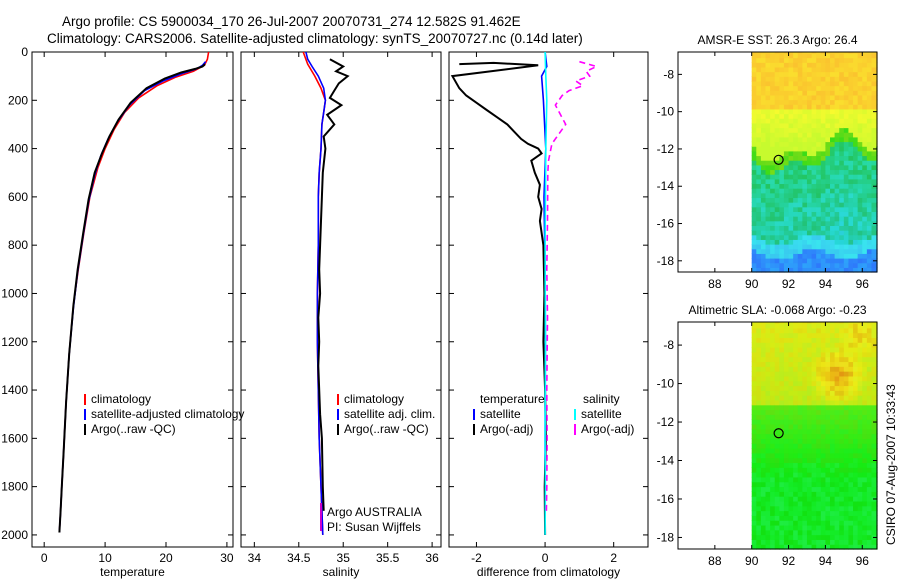  Describe the element at coordinates (777, 40) in the screenshot. I see `sst-map-title: AMSR-E SST: 26.3 Argo: 26.4` at that location.